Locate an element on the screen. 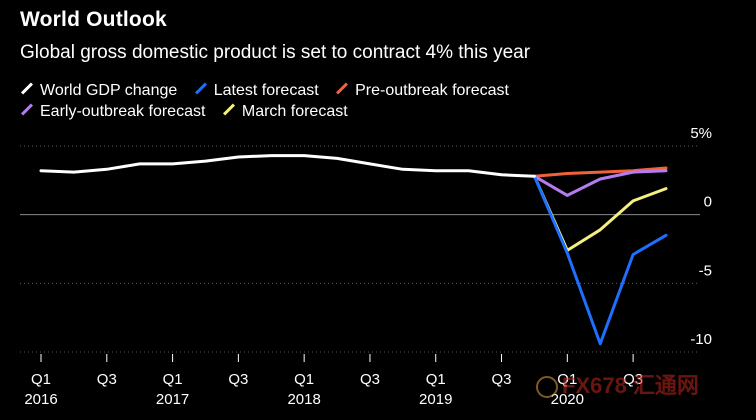  x-tick-year-label: 2018 is located at coordinates (303, 399).